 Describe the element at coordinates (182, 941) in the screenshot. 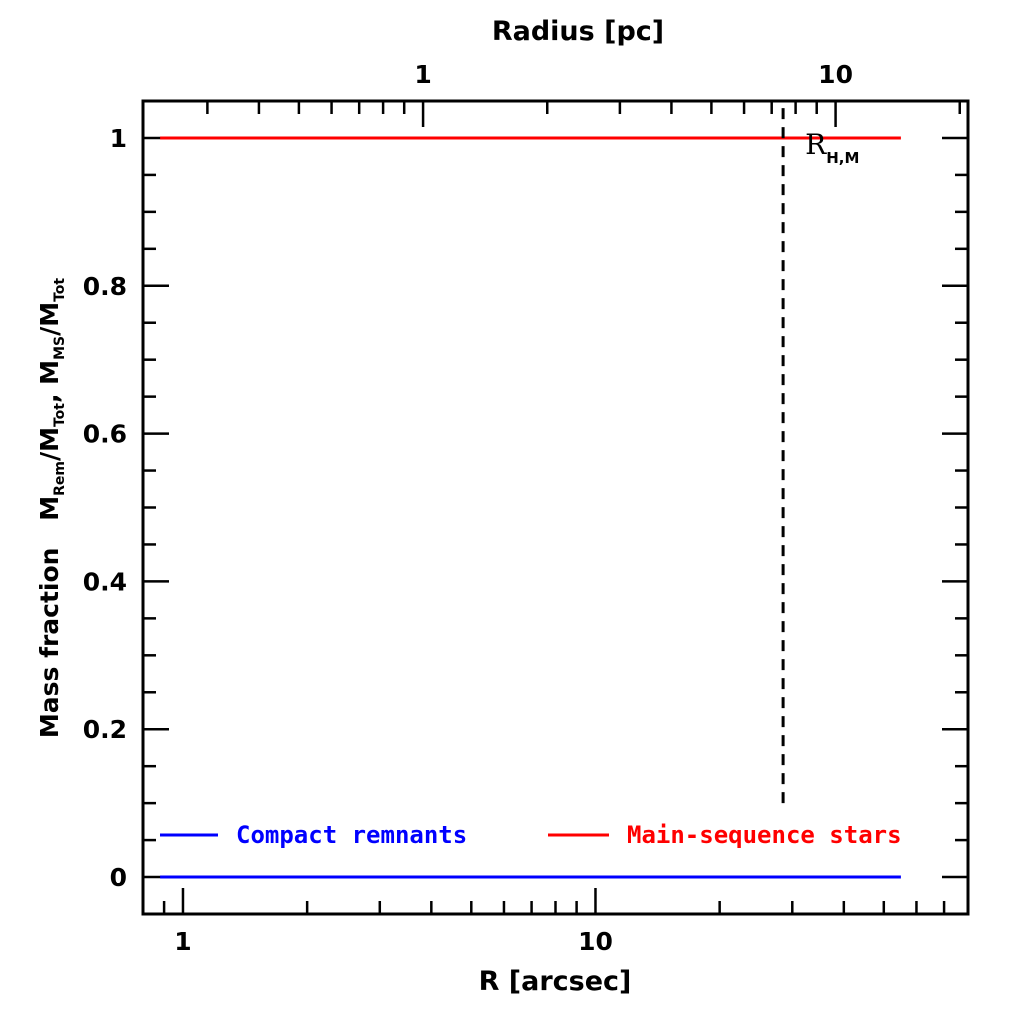

I see `x-tick-label: 1` at that location.